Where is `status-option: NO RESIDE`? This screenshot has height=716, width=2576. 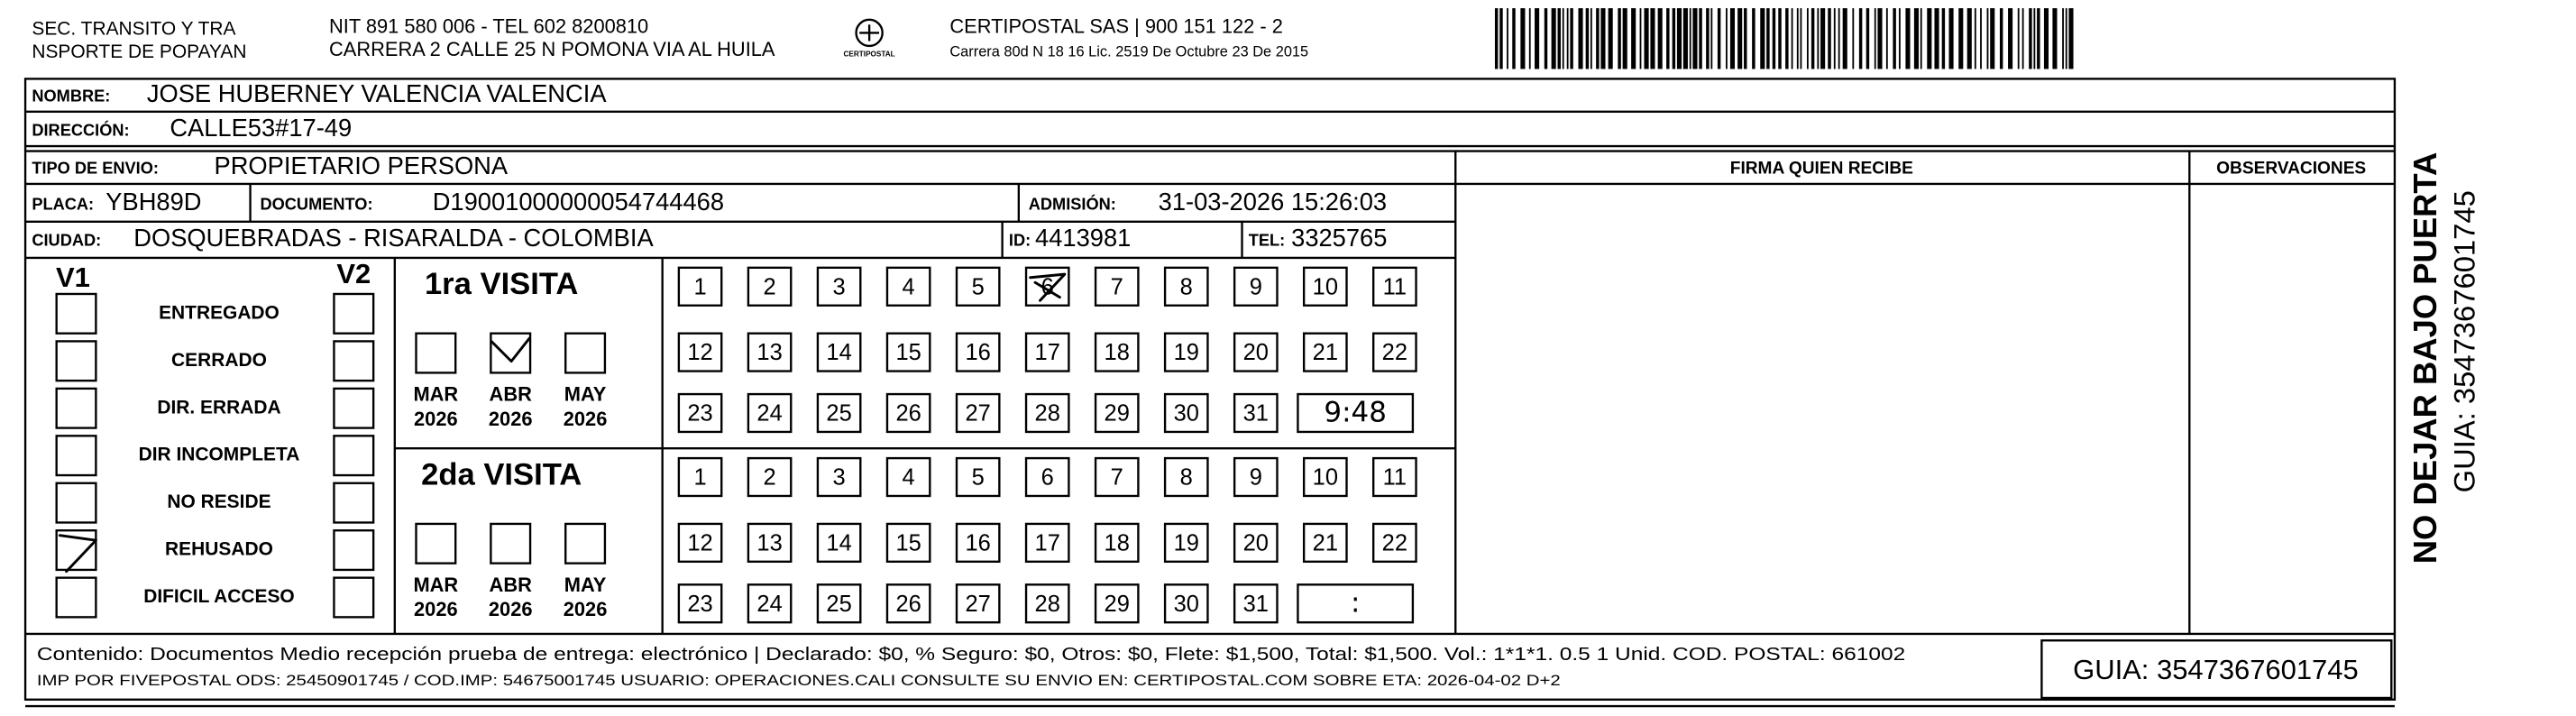
status-option: NO RESIDE is located at coordinates (218, 502).